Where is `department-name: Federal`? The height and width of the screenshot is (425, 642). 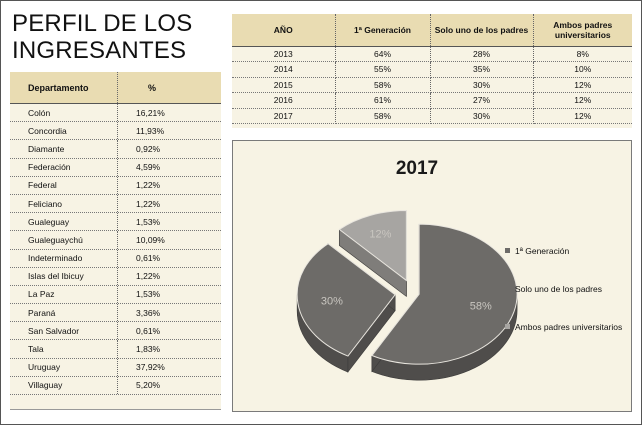 department-name: Federal is located at coordinates (64, 185).